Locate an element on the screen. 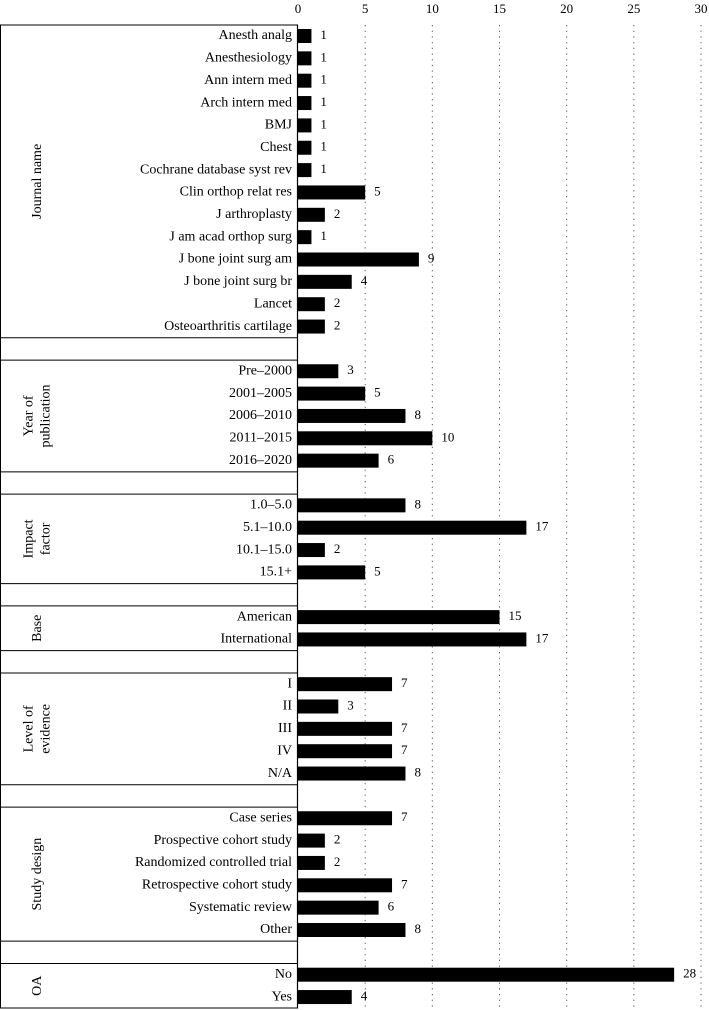 This screenshot has width=709, height=1010. category-label: Systematic review is located at coordinates (241, 907).